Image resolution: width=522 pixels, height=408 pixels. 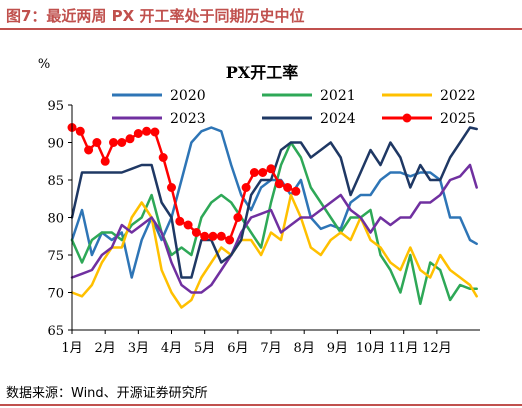 What do you see at coordinates (44, 64) in the screenshot?
I see `y-axis-unit-label: %` at bounding box center [44, 64].